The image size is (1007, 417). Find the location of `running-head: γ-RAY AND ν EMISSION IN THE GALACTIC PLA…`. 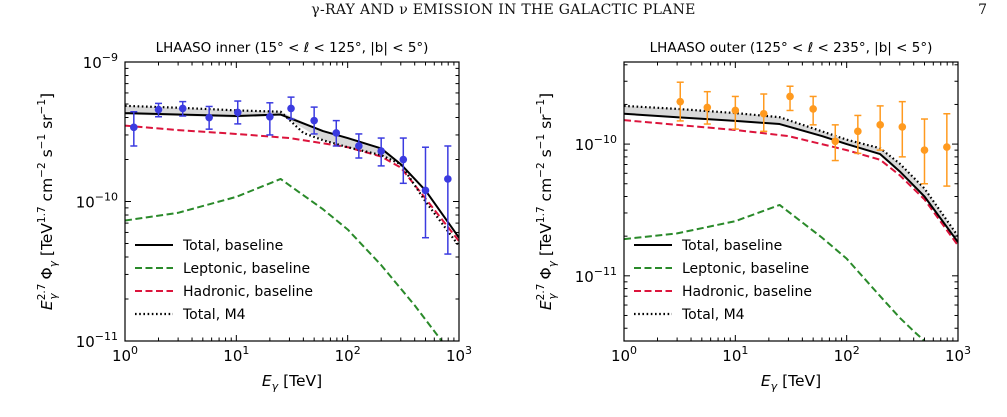

running-head: γ-RAY AND ν EMISSION IN THE GALACTIC PLA… is located at coordinates (503, 10).